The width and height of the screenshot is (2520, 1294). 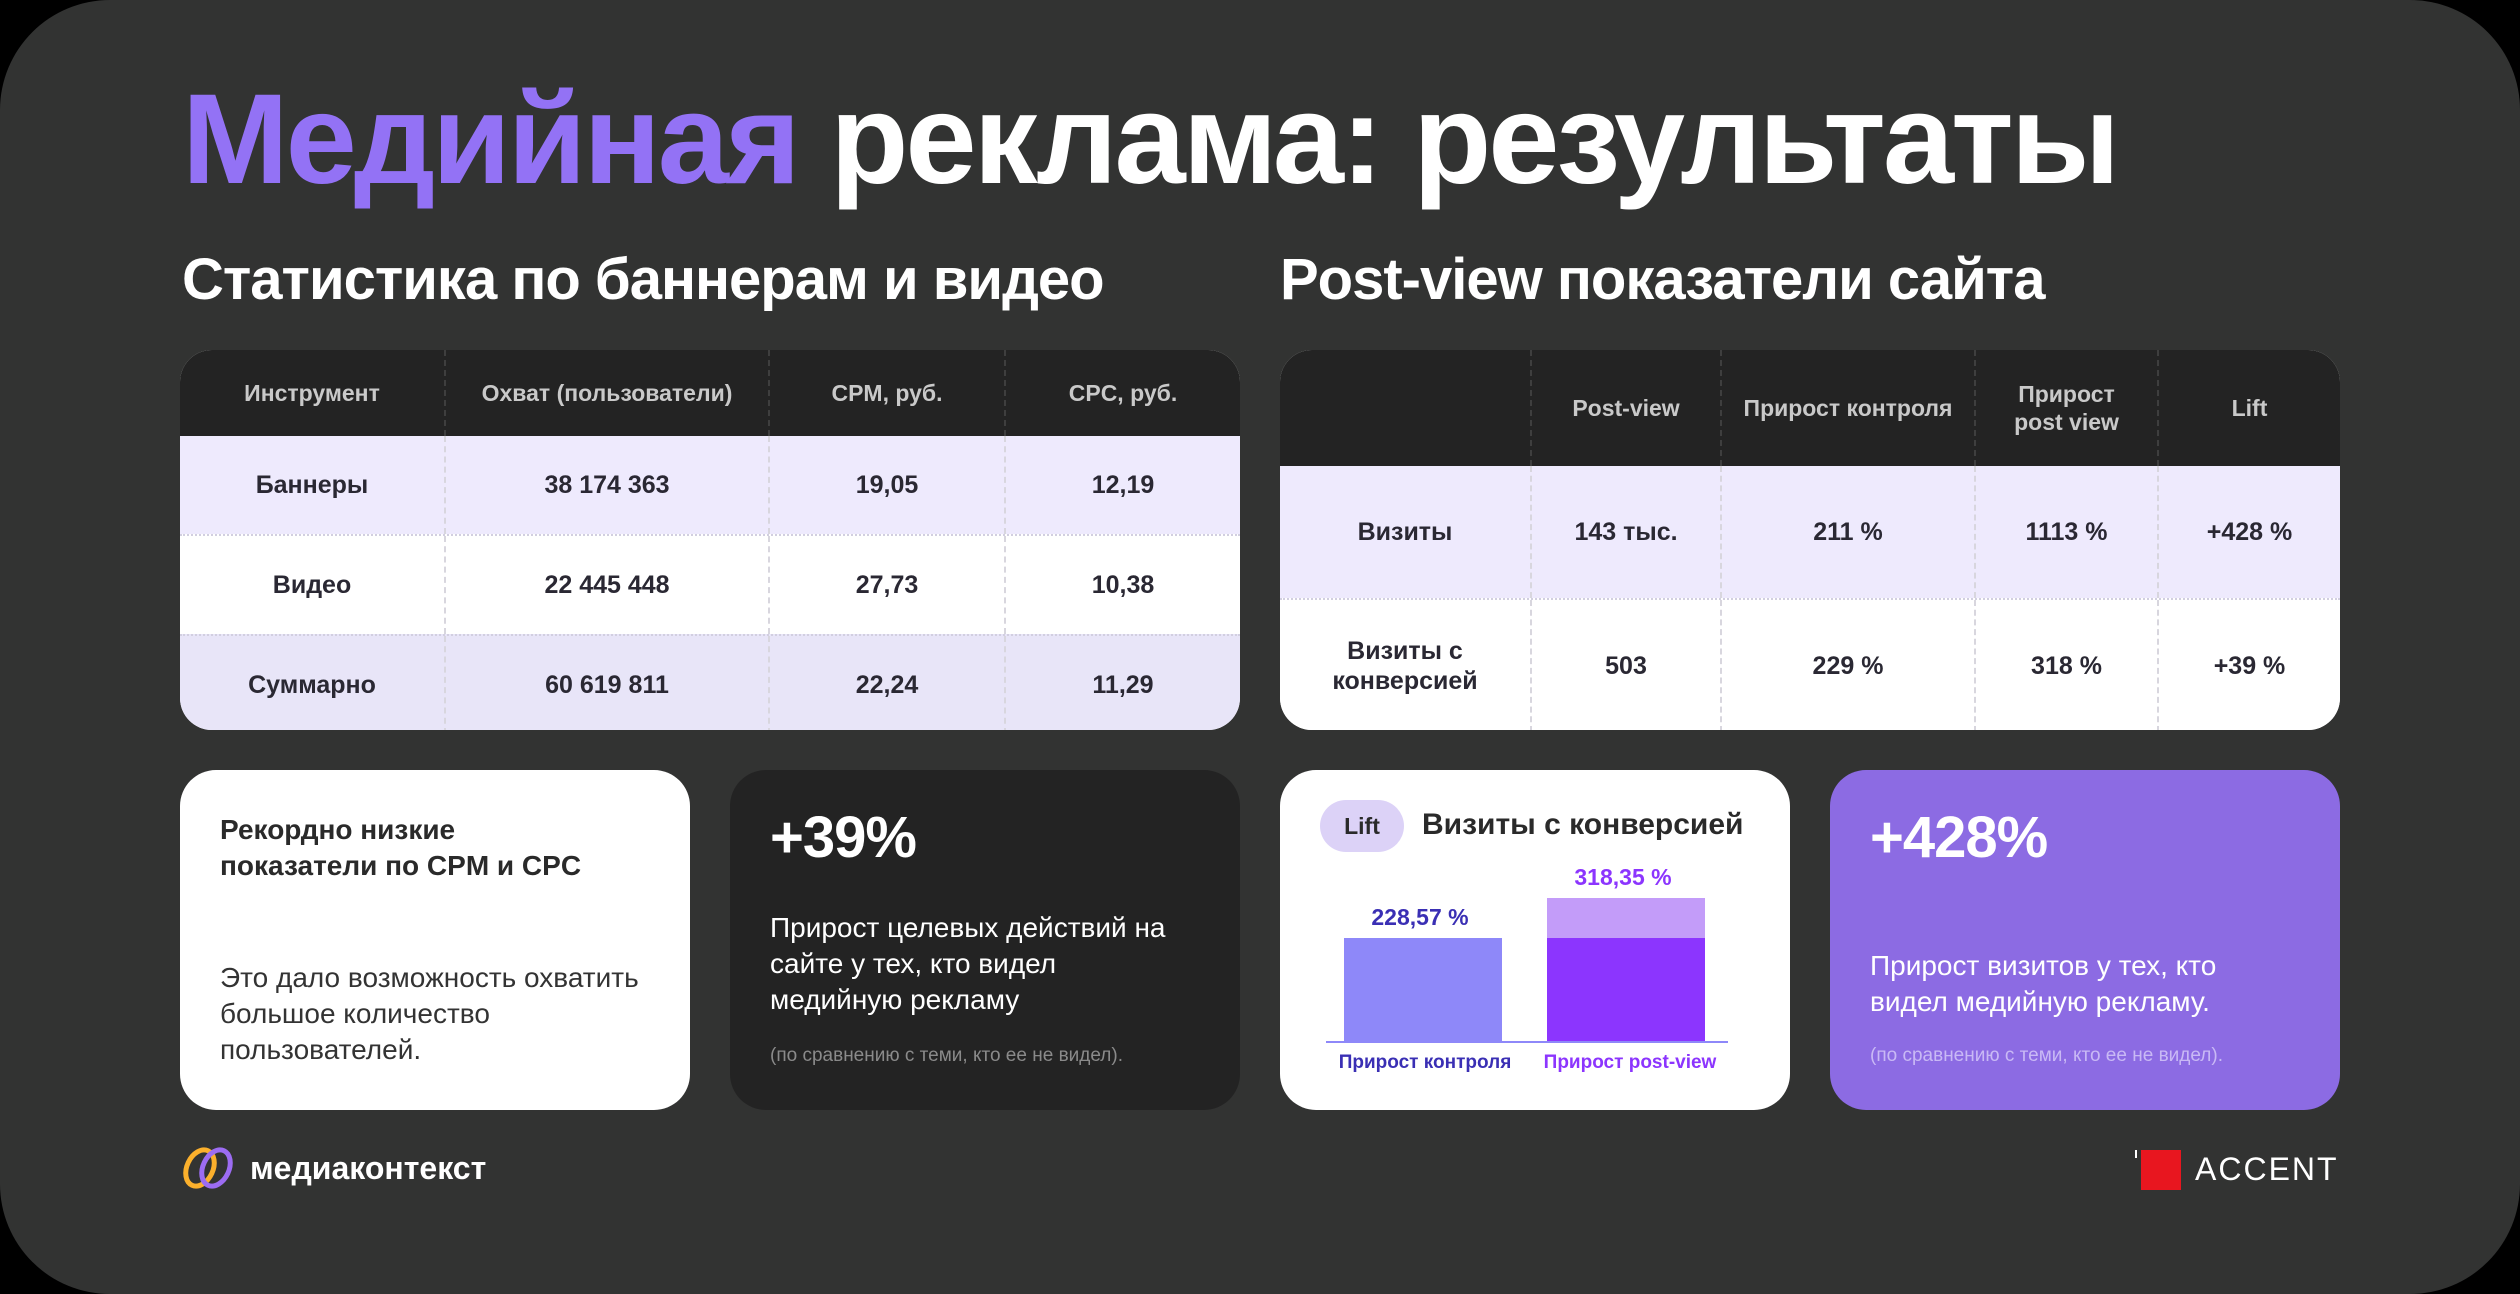 I want to click on table-cell: 38 174 363, so click(x=606, y=485).